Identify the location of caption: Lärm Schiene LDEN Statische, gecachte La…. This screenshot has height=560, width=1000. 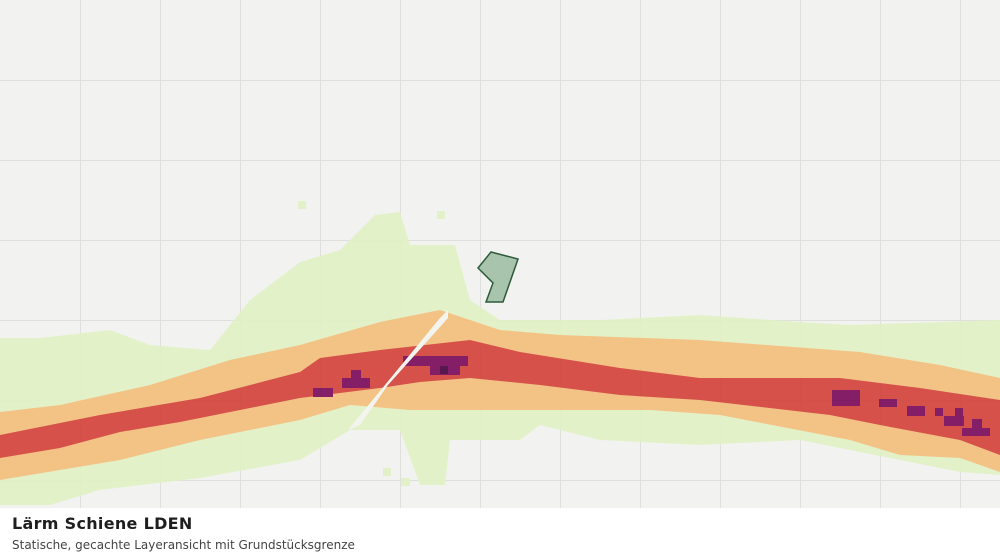
(500, 534).